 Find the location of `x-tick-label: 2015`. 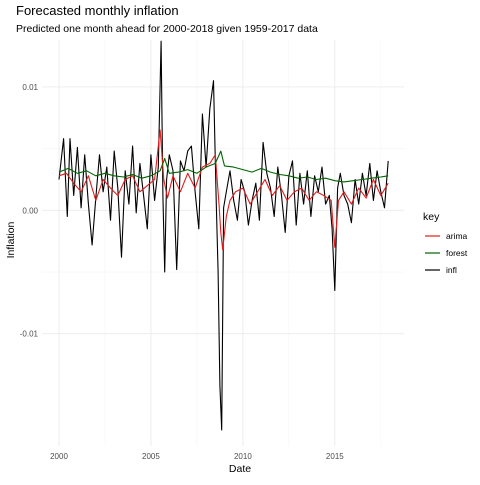

x-tick-label: 2015 is located at coordinates (335, 456).